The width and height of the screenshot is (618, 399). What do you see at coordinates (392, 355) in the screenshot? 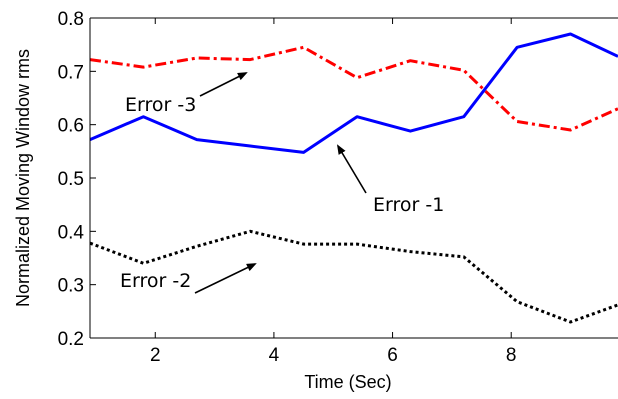
I see `x-tick-label: 6` at bounding box center [392, 355].